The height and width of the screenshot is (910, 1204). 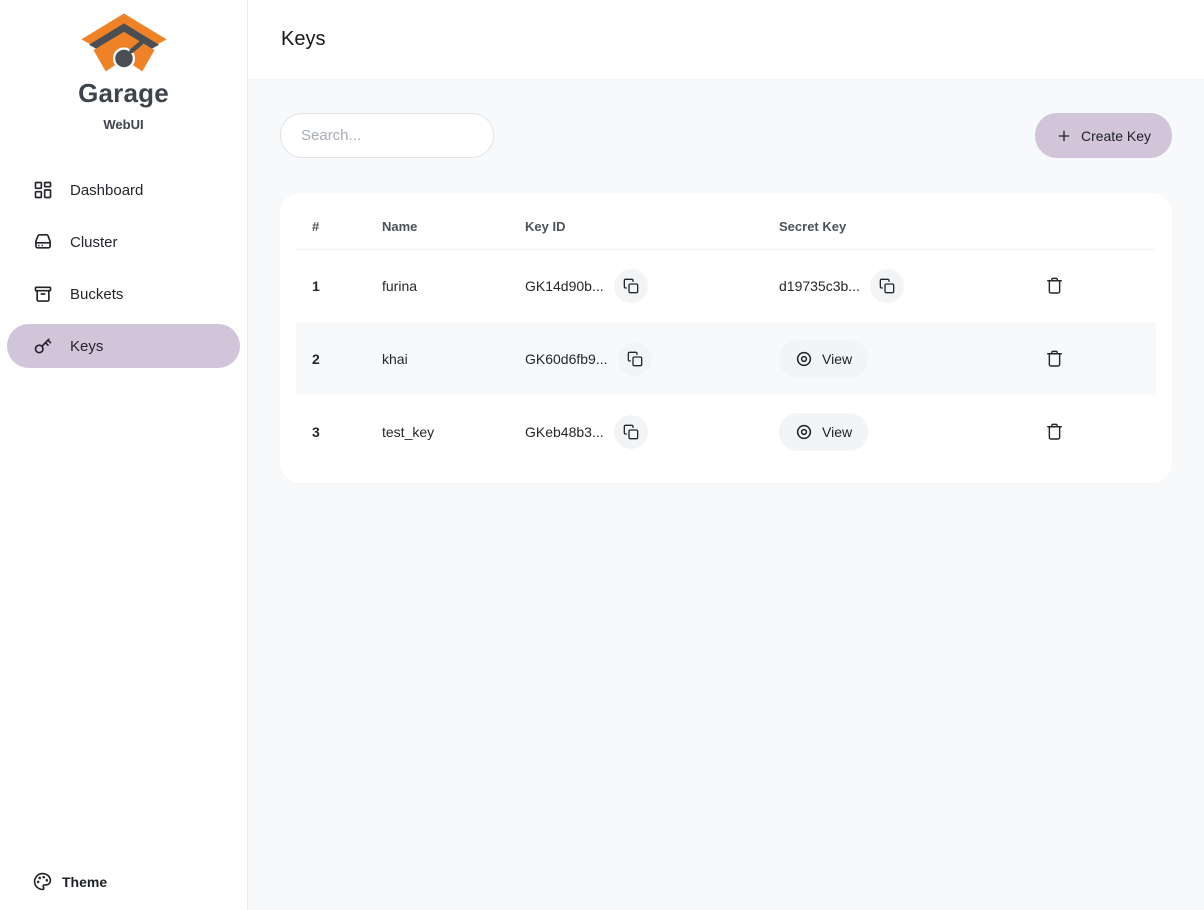 What do you see at coordinates (387, 135) in the screenshot?
I see `search-input` at bounding box center [387, 135].